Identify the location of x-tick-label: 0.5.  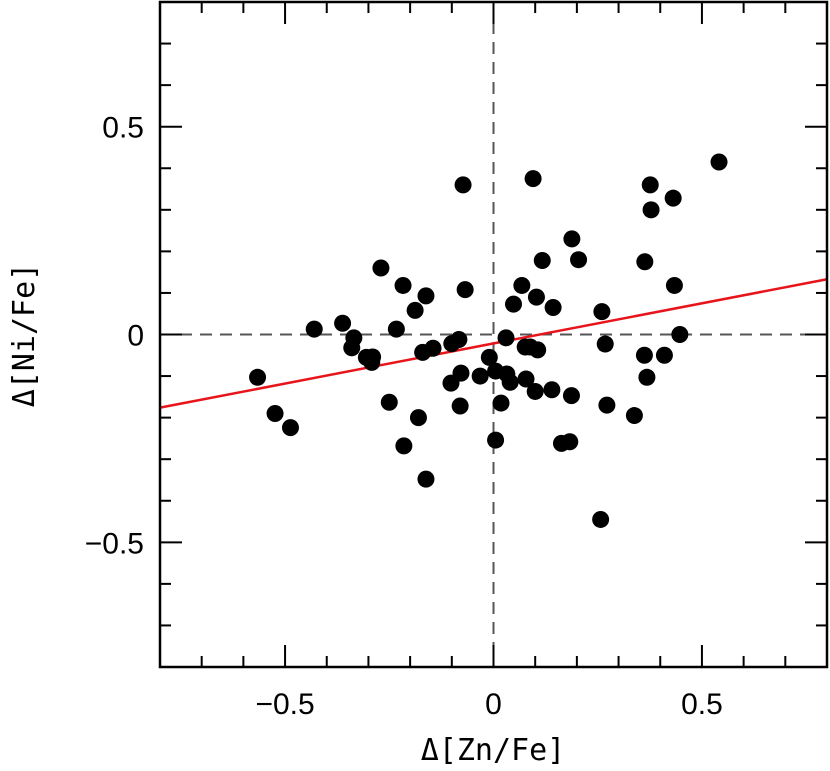
(702, 704).